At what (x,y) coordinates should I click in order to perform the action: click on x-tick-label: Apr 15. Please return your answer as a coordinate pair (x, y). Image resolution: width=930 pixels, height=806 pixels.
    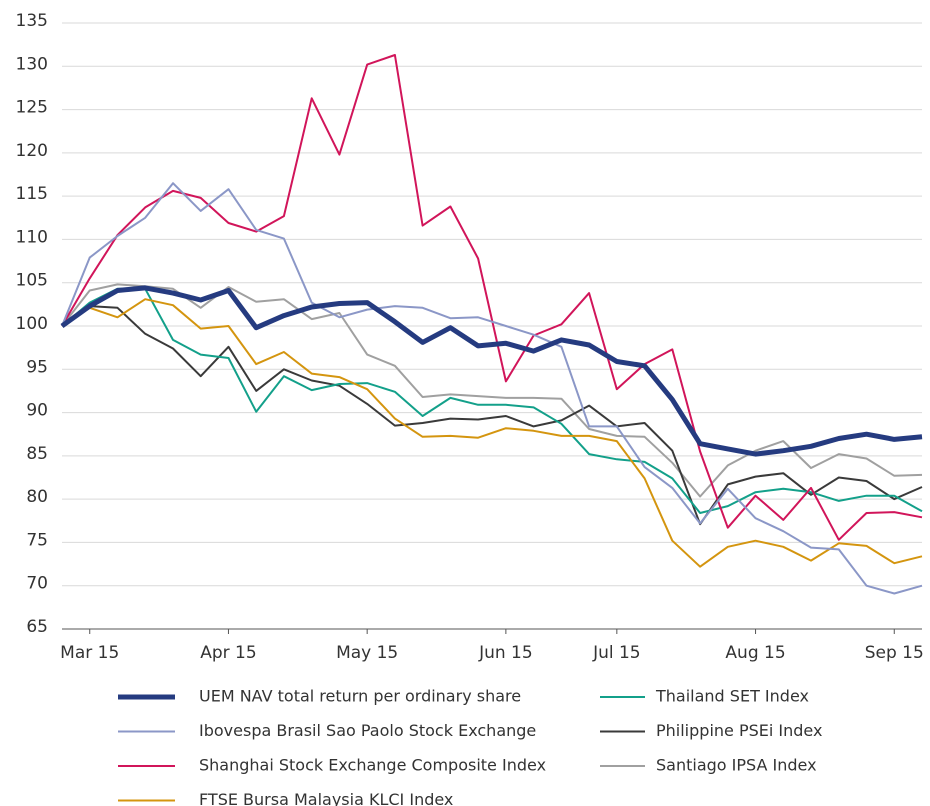
    Looking at the image, I should click on (228, 653).